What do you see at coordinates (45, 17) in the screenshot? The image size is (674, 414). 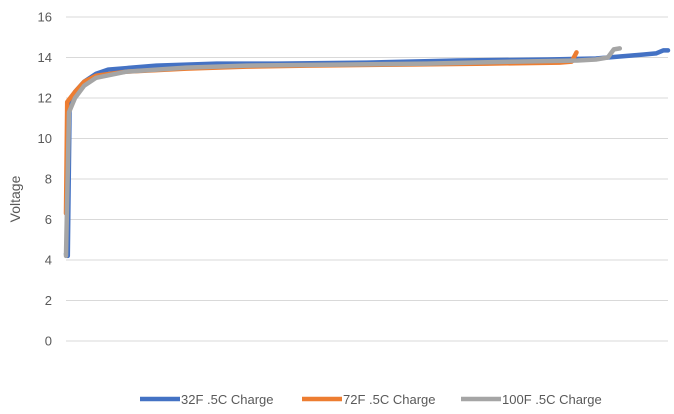 I see `y-tick-label: 16` at bounding box center [45, 17].